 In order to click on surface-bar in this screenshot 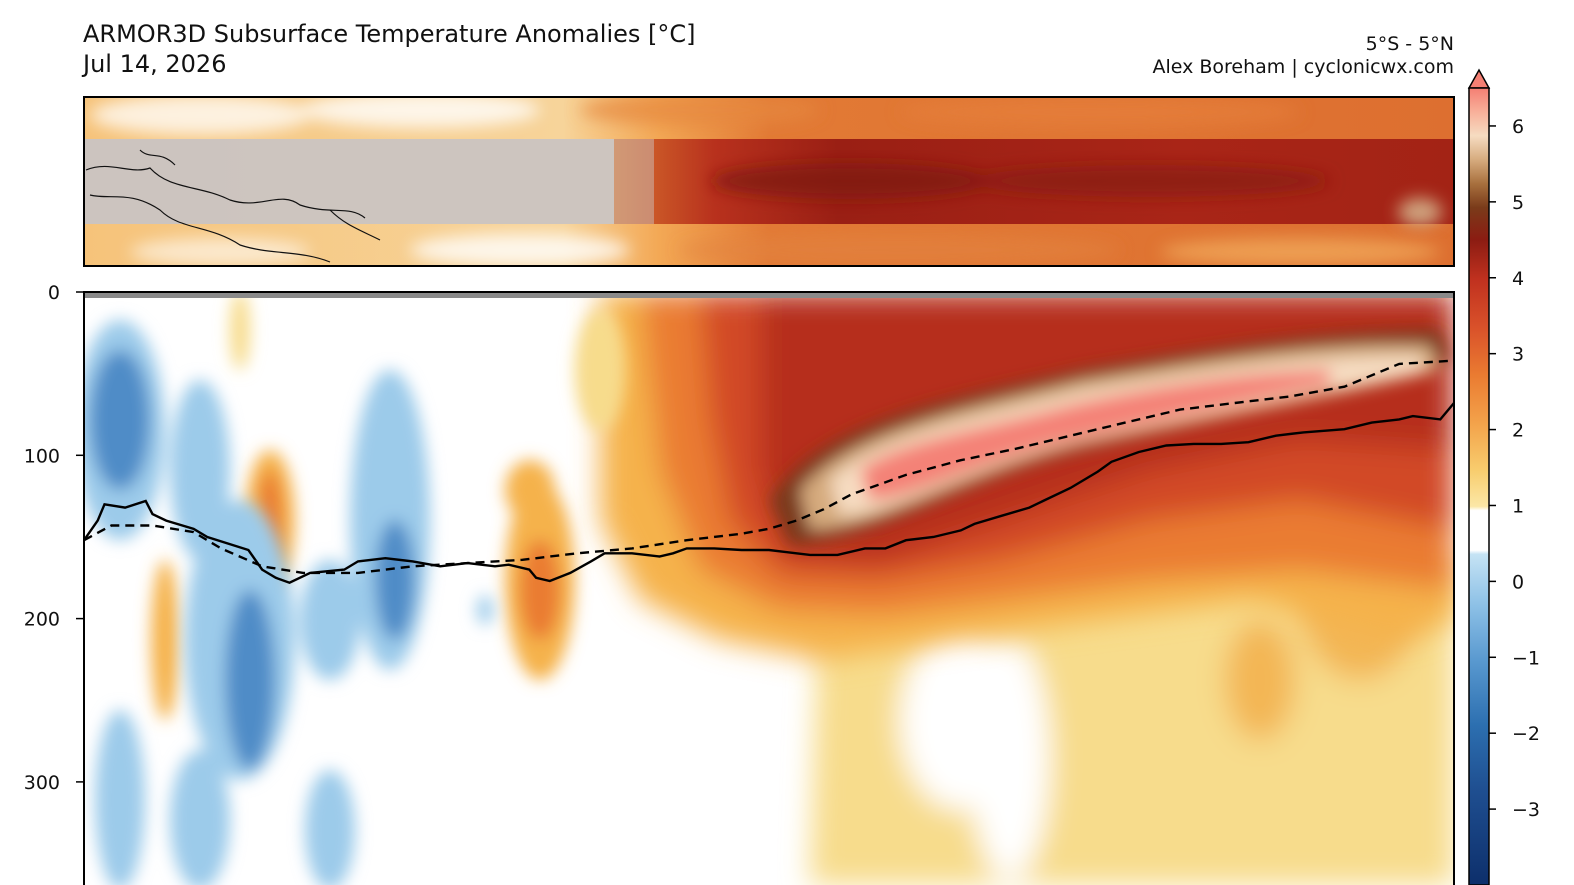, I will do `click(769, 295)`.